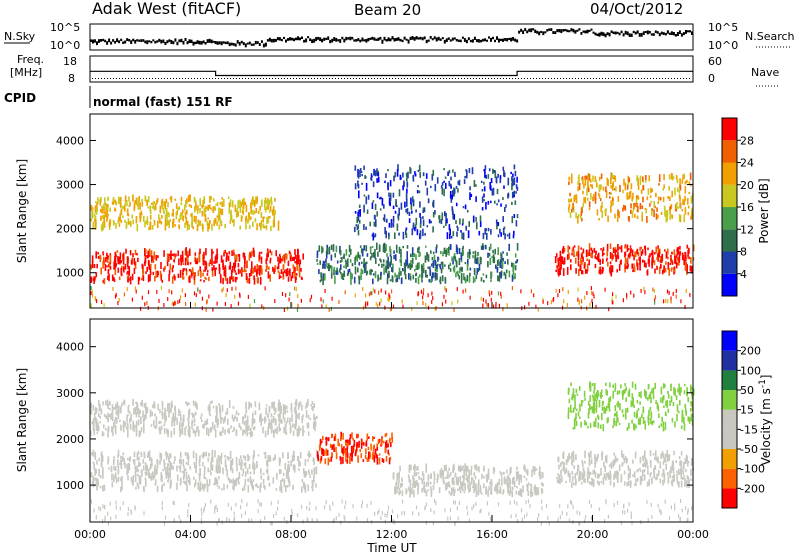 This screenshot has height=554, width=800. What do you see at coordinates (770, 36) in the screenshot?
I see `noise-right-label: N.Search` at bounding box center [770, 36].